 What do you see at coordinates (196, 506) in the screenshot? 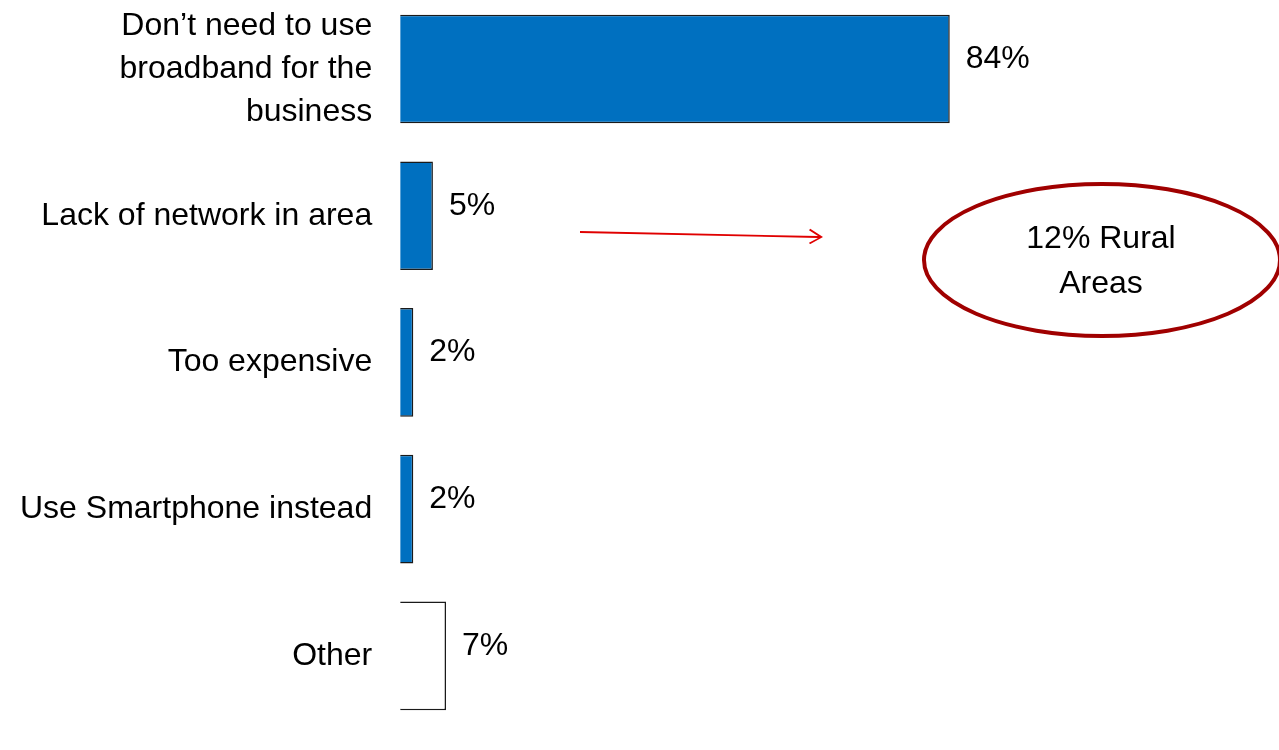
I see `y-tick-label: Use Smartphone instead` at bounding box center [196, 506].